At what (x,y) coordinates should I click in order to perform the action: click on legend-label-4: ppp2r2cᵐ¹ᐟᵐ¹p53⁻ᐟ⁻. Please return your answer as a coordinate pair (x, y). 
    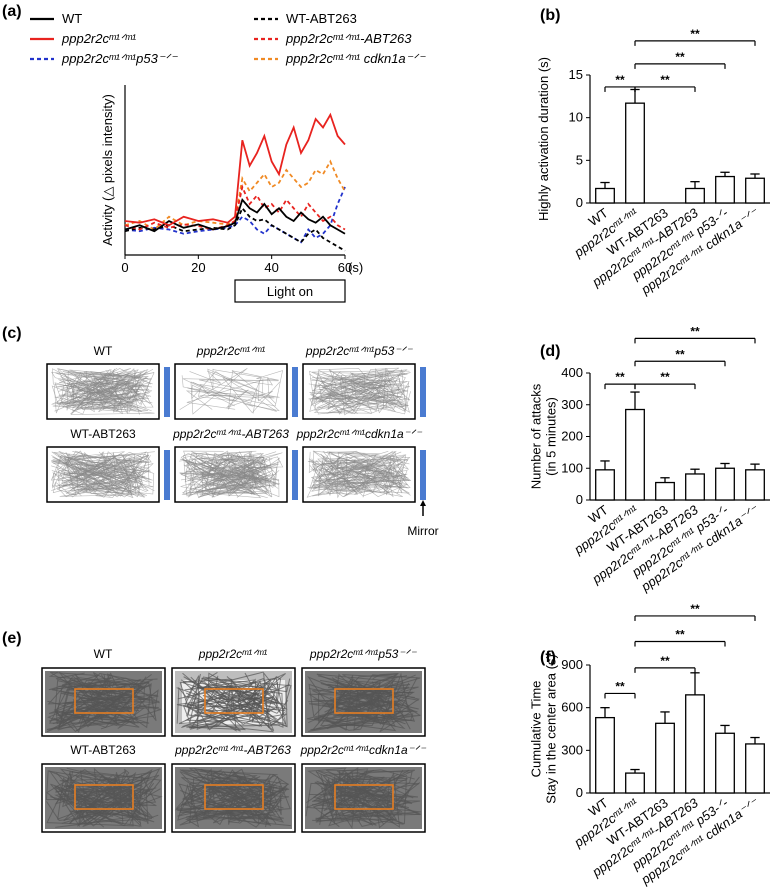
    Looking at the image, I should click on (119, 58).